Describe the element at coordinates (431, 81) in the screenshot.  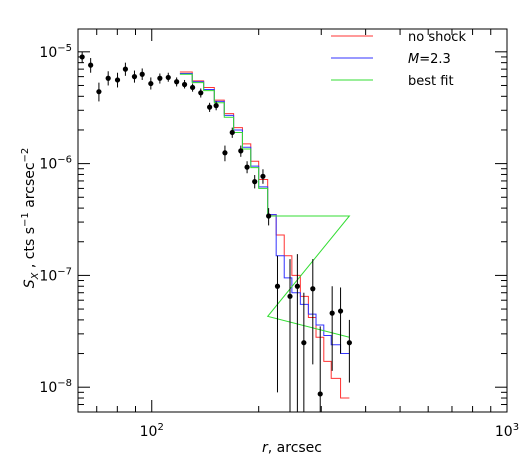
I see `legend-label-best-fit: best fit` at that location.